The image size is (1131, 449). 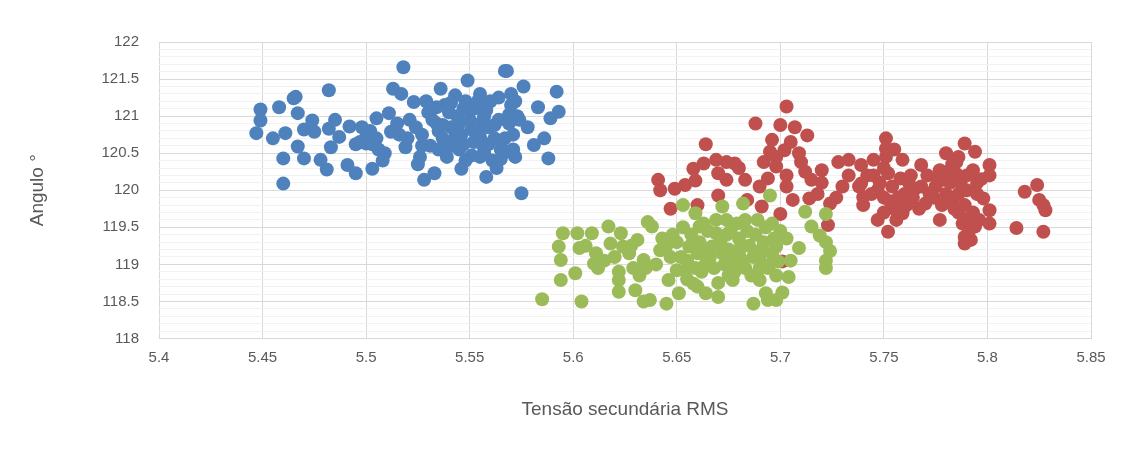 What do you see at coordinates (366, 356) in the screenshot?
I see `x-tick-label: 5.5` at bounding box center [366, 356].